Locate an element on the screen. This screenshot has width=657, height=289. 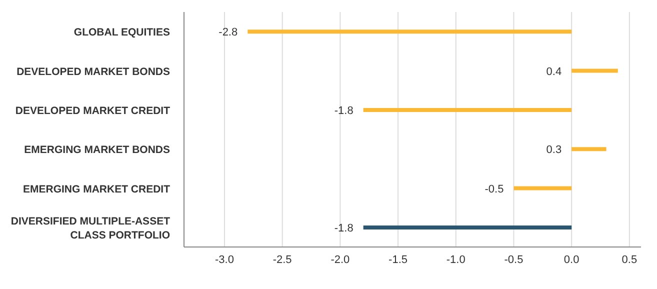
x-tick-label: 0.0 is located at coordinates (572, 260).